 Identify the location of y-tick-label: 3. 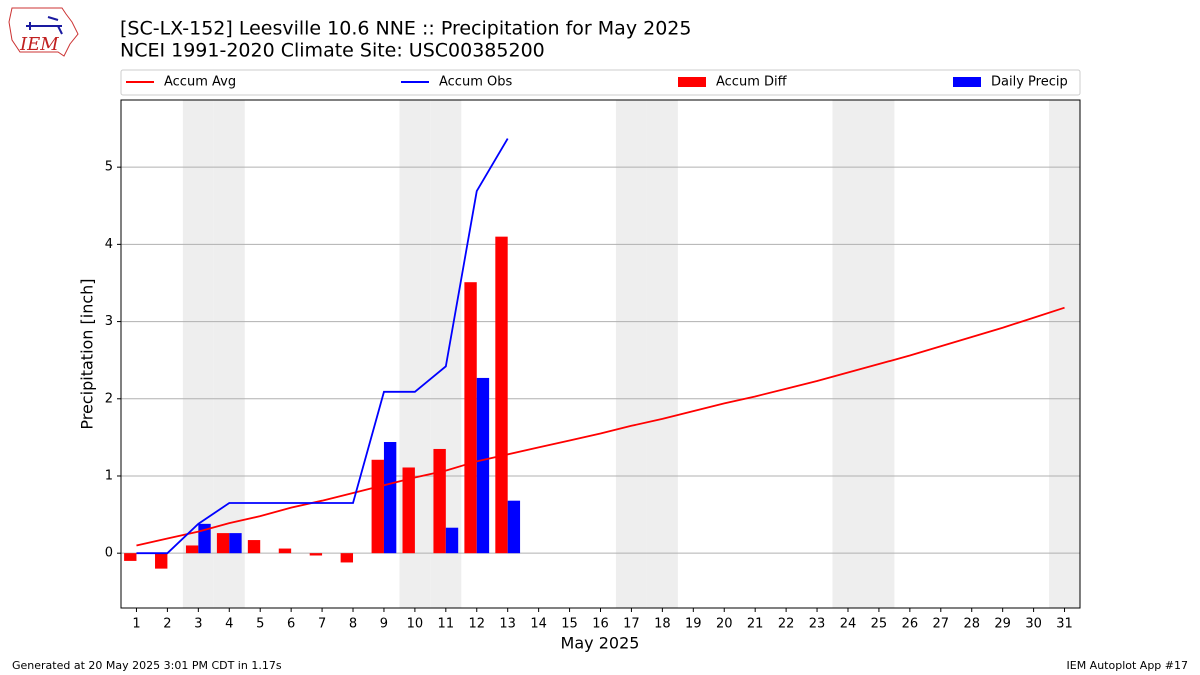
(109, 321).